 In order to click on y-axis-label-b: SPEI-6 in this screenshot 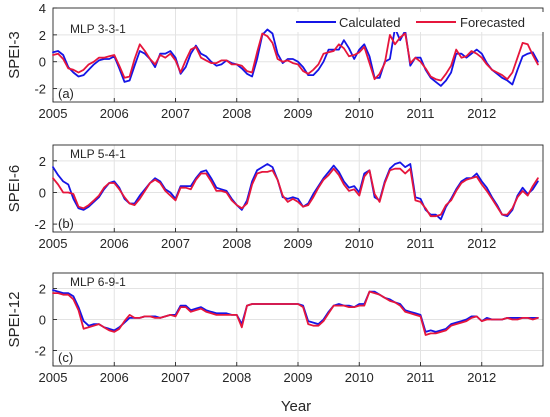, I will do `click(14, 189)`.